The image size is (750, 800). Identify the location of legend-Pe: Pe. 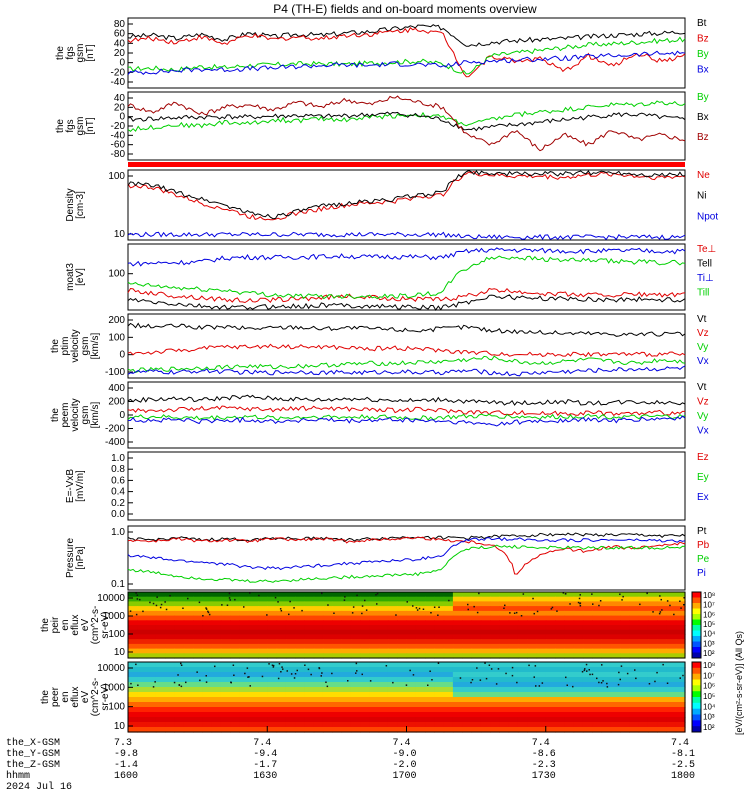
(703, 559).